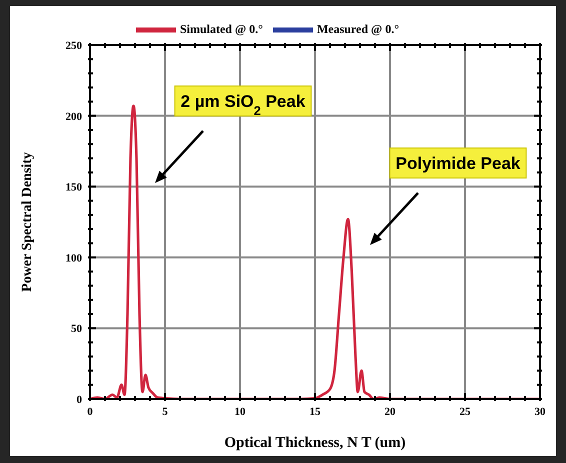  What do you see at coordinates (74, 188) in the screenshot?
I see `y-tick-label: 150` at bounding box center [74, 188].